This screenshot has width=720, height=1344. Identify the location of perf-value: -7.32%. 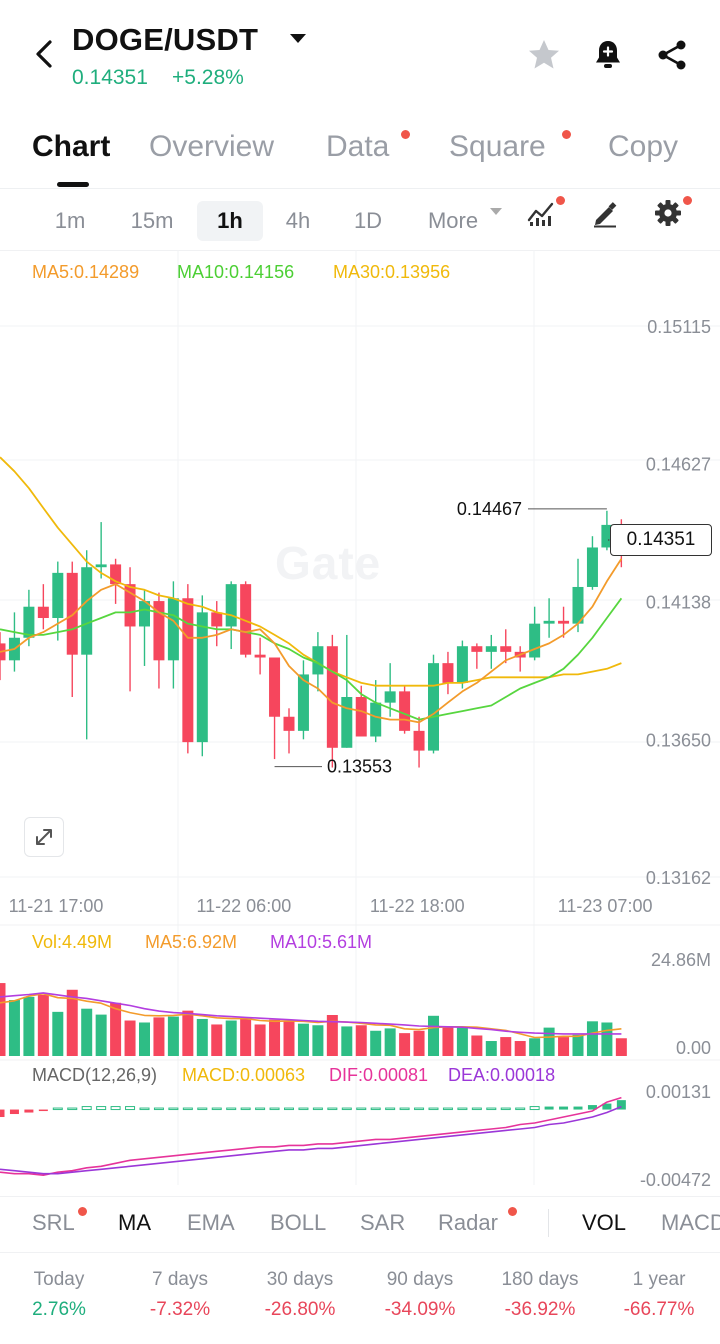
(180, 1309).